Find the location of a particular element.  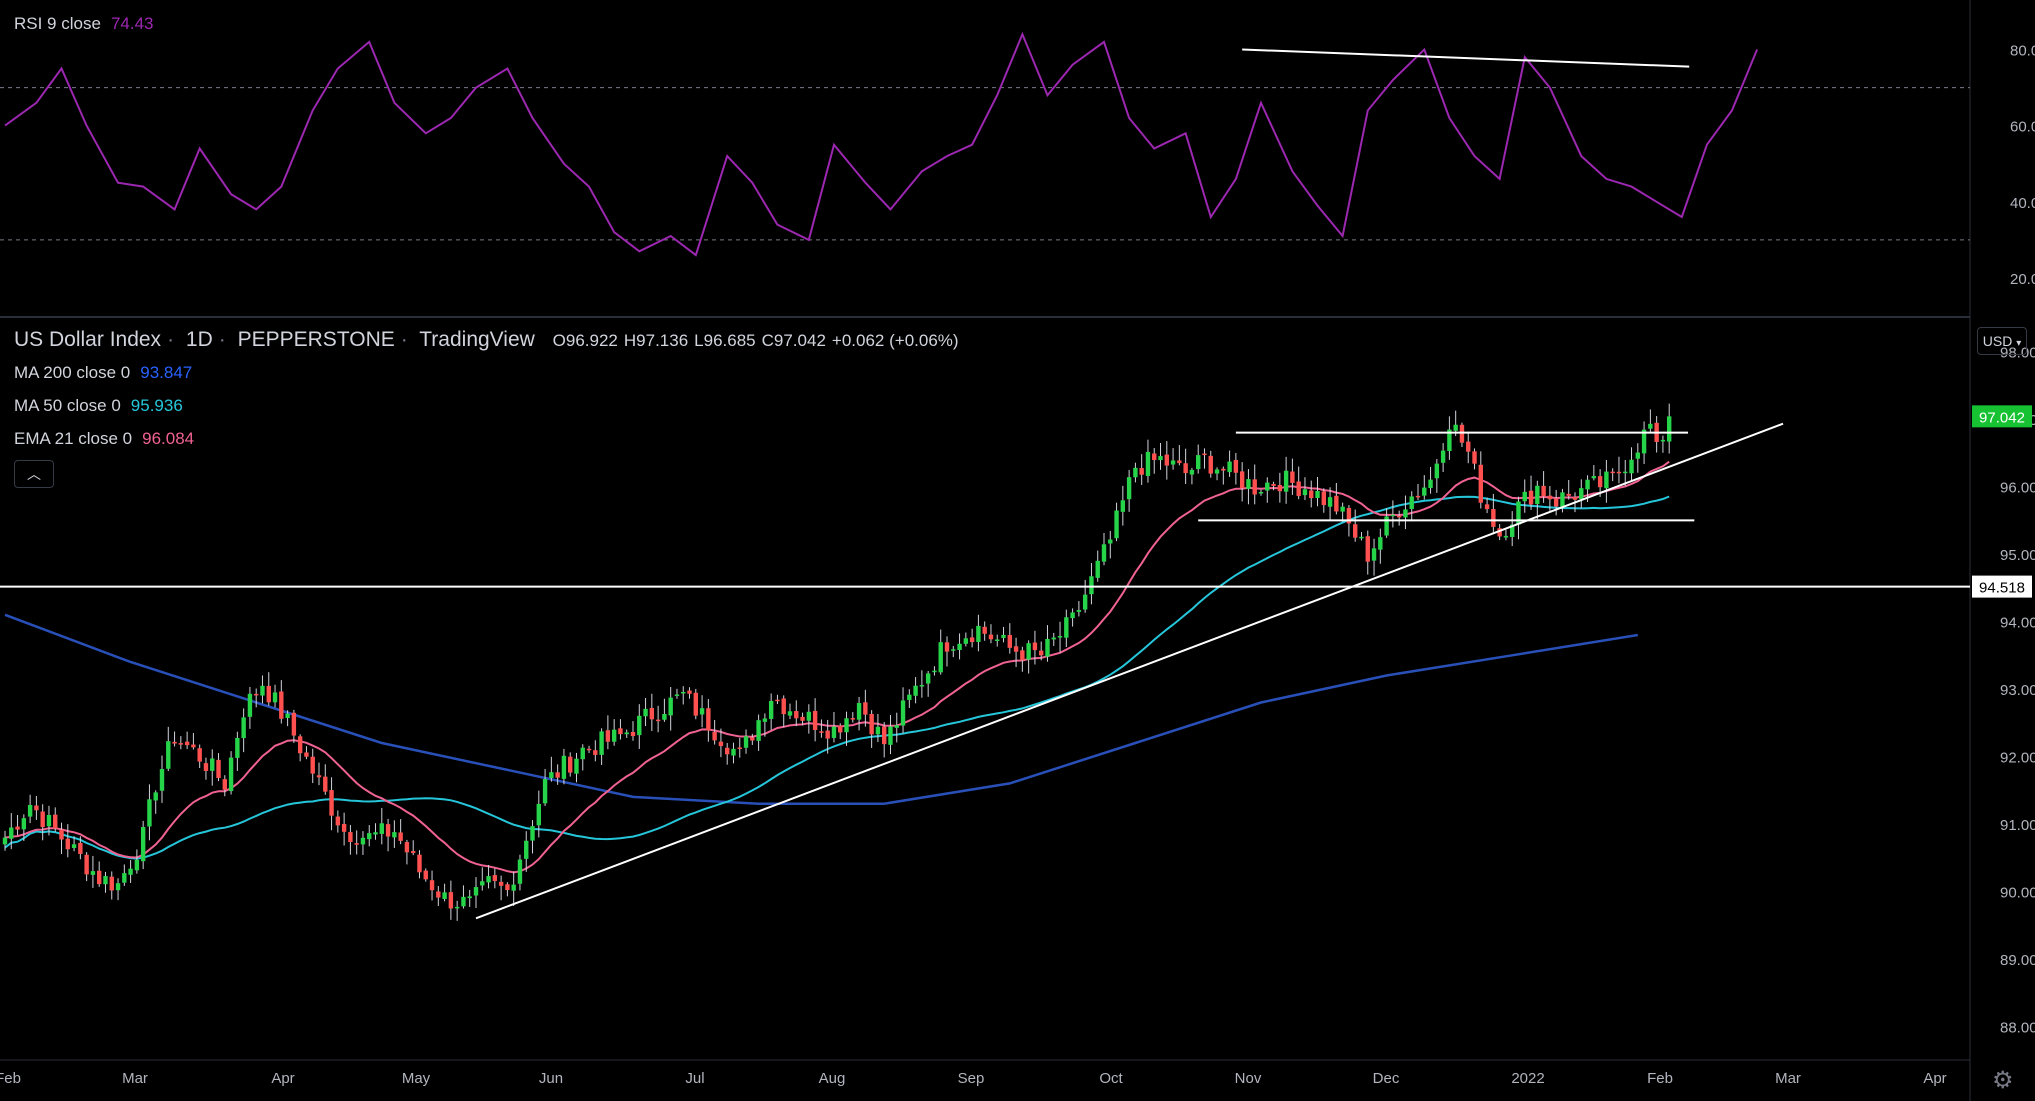

time-tick-label: Dec is located at coordinates (1386, 1078).